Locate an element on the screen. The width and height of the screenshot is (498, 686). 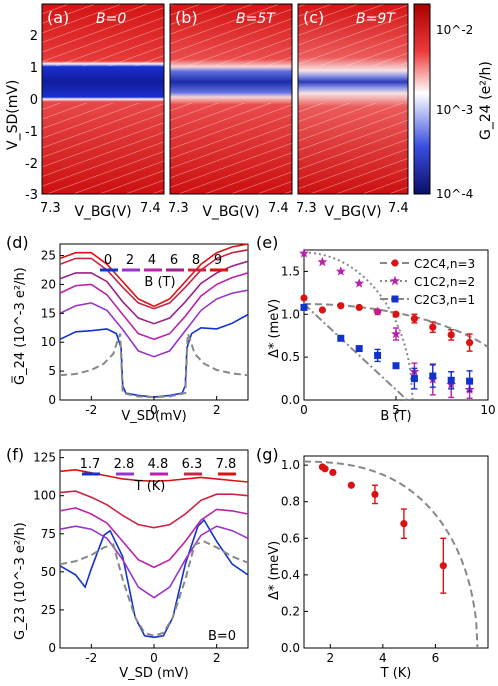
legend-entry-label: 2.8 is located at coordinates (124, 464).